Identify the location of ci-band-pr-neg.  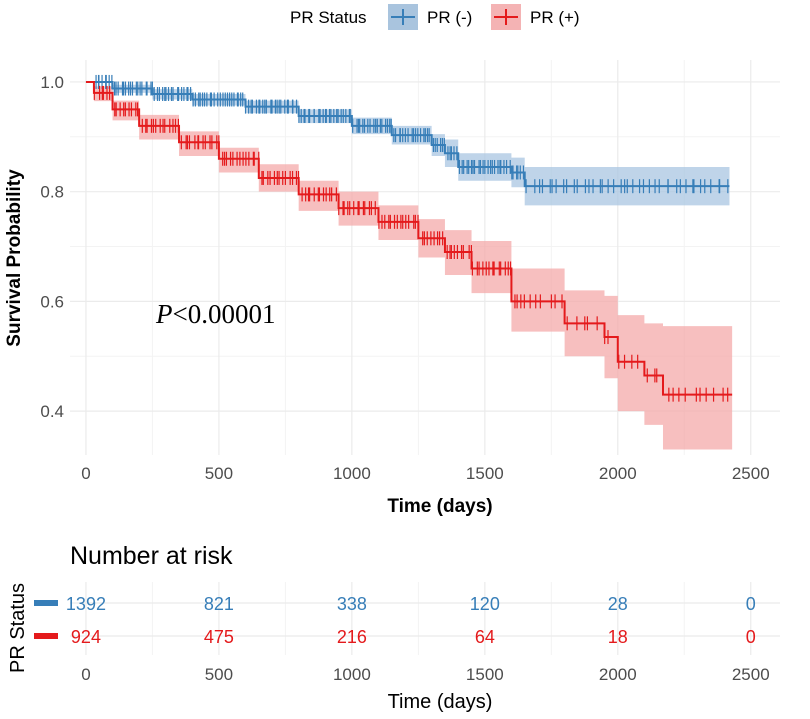
(407, 143).